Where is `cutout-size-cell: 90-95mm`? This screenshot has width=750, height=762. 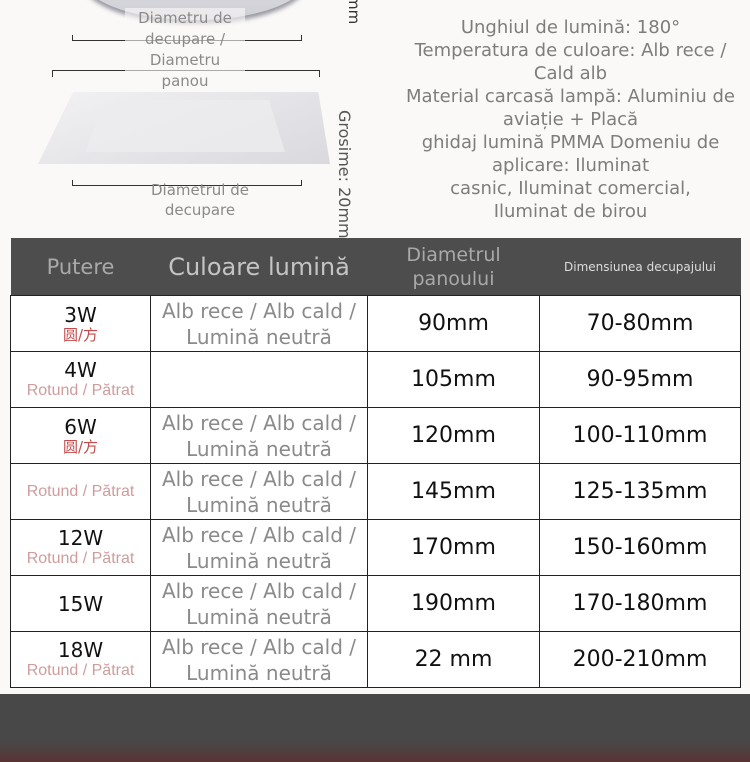
cutout-size-cell: 90-95mm is located at coordinates (640, 379).